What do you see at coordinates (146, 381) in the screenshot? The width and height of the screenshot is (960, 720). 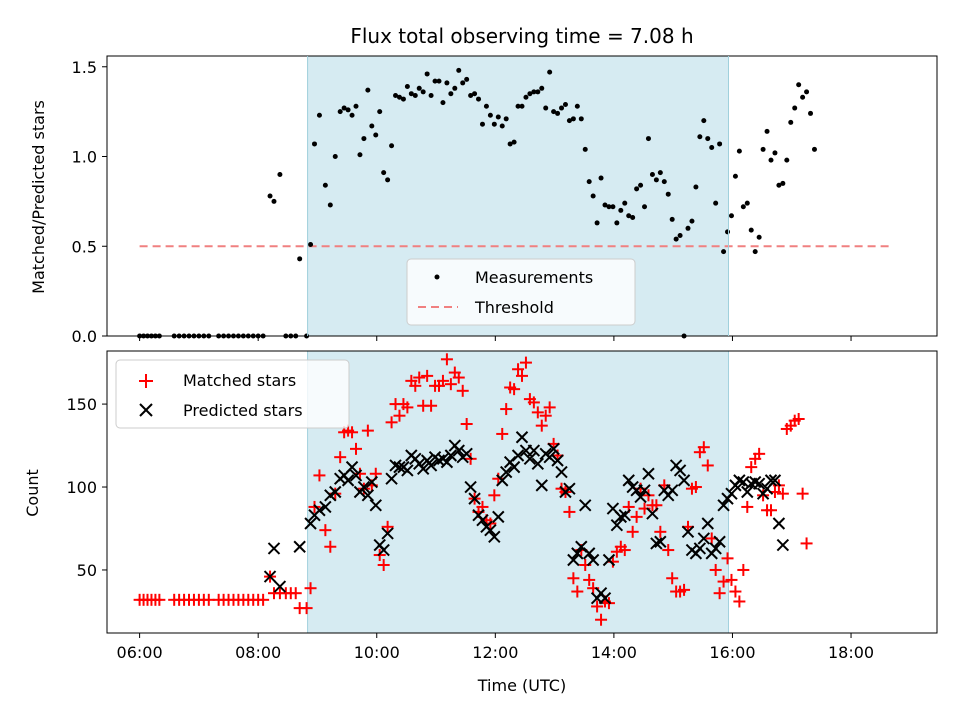 I see `legend-marker-matched` at bounding box center [146, 381].